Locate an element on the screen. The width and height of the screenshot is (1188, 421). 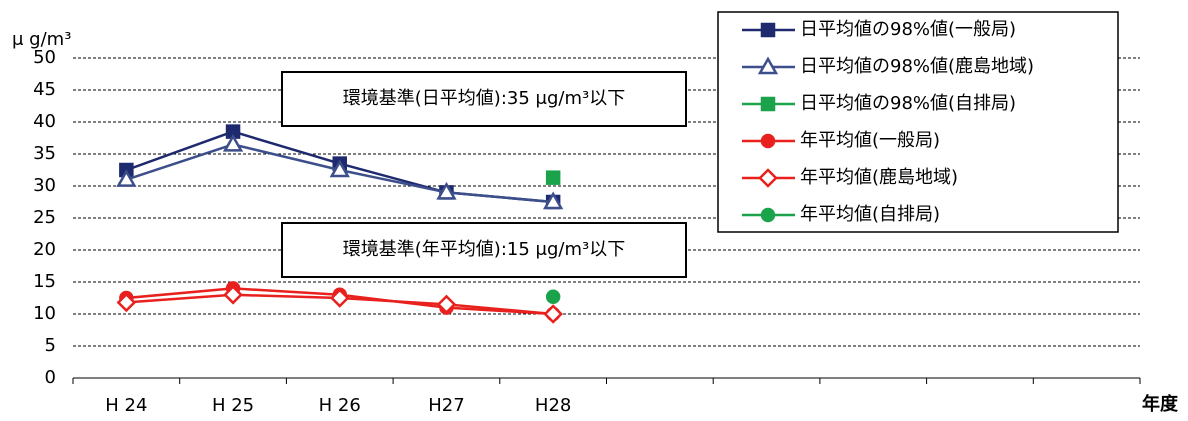
x-tick-label: H 26 is located at coordinates (340, 405).